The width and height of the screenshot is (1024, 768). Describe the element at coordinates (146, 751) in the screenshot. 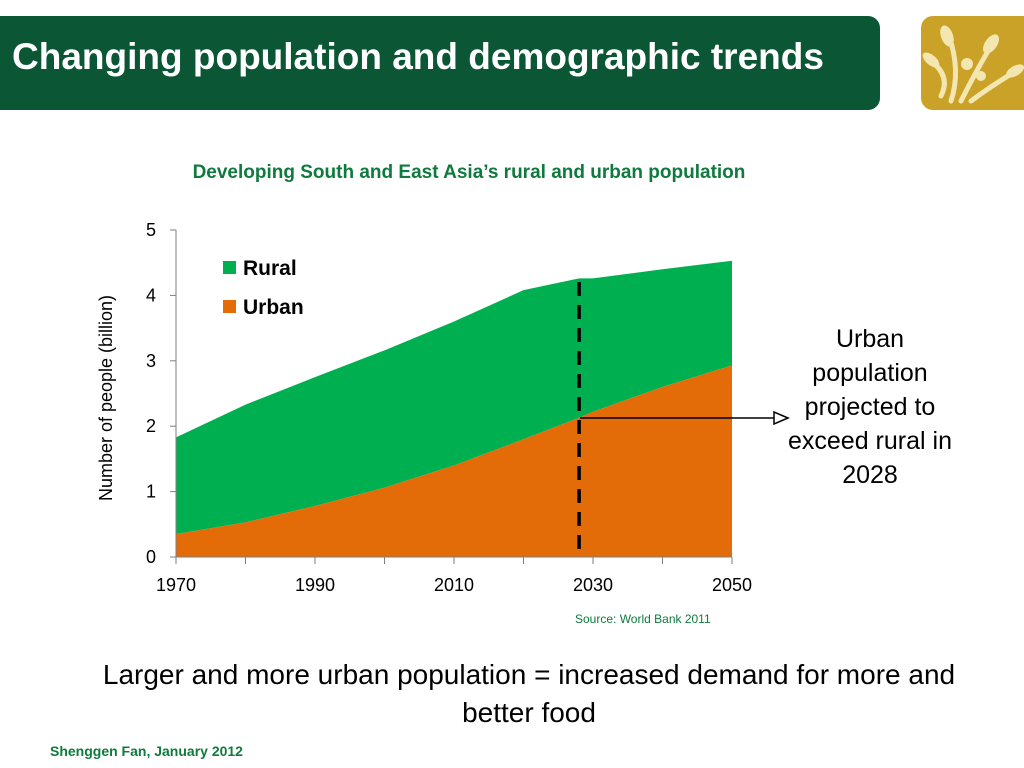

I see `footer-author-date: Shenggen Fan, January 2012` at that location.